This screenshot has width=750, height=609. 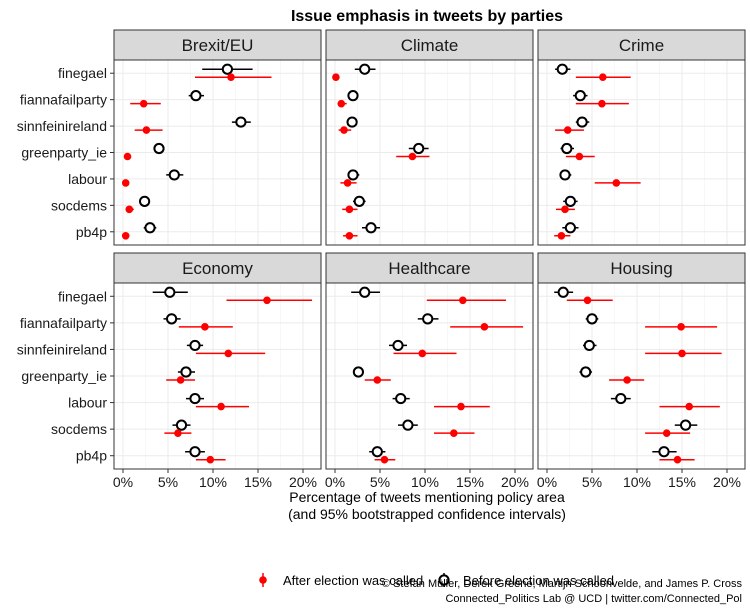 I want to click on facet-strip-label: Economy, so click(x=217, y=268).